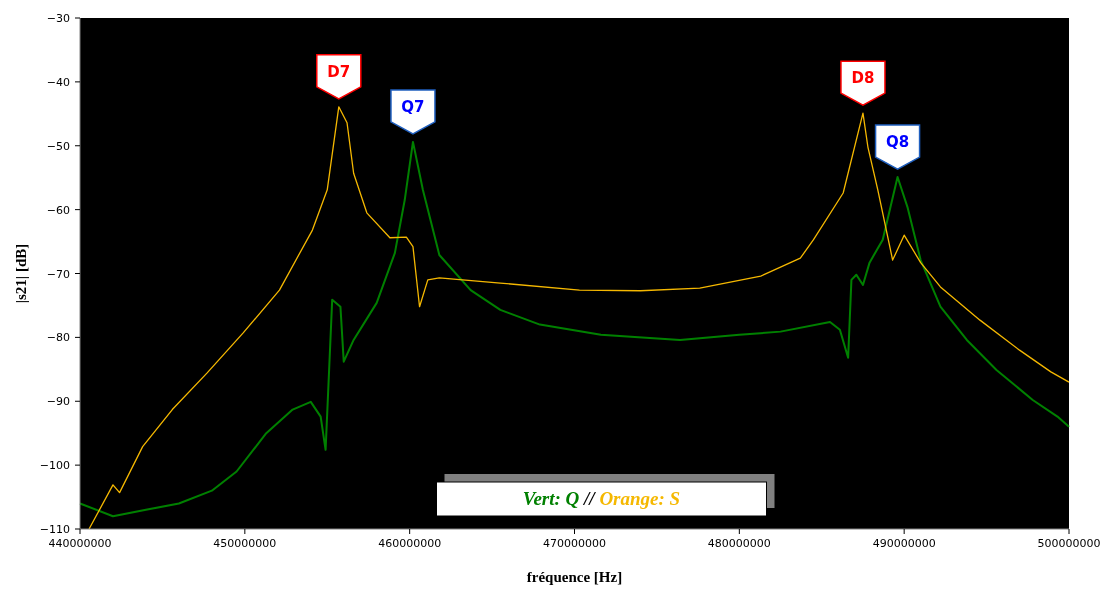 The width and height of the screenshot is (1104, 592). I want to click on annotation: Q7, so click(413, 106).